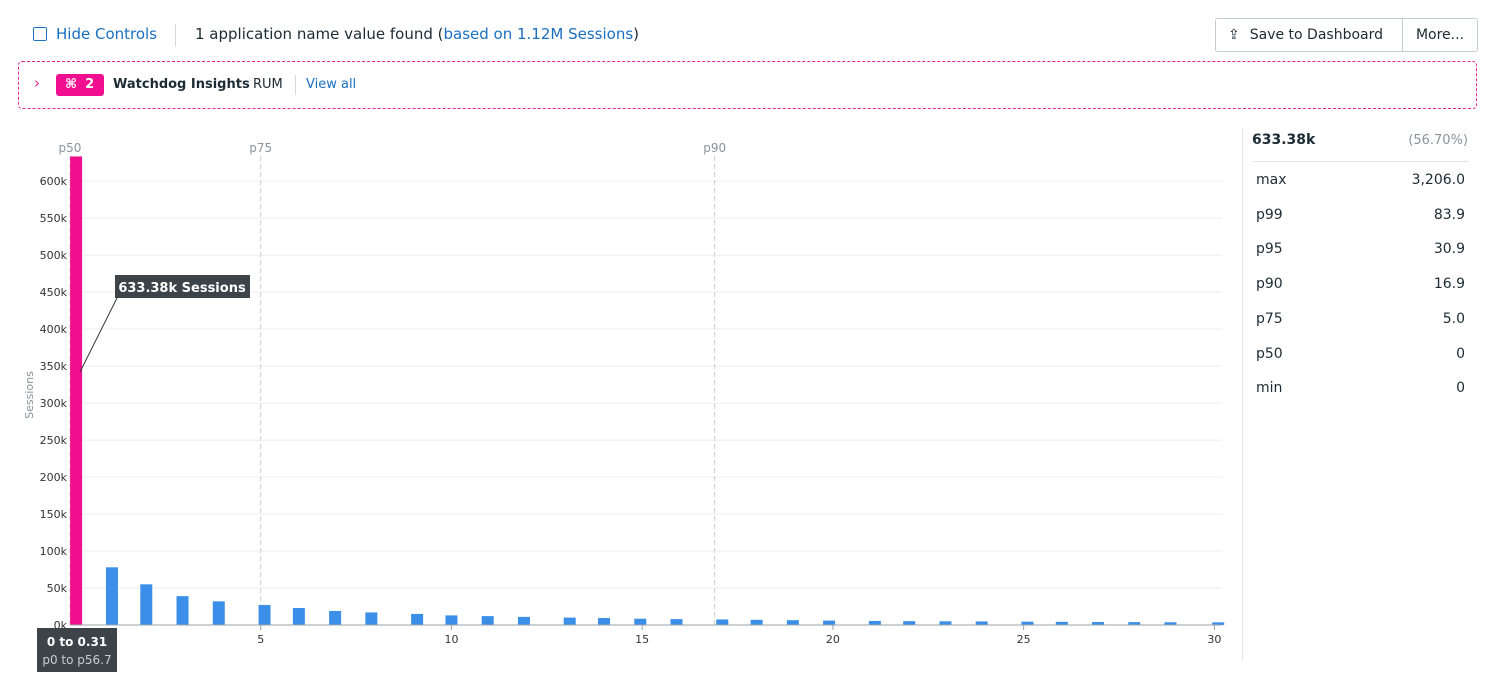 The image size is (1492, 684). I want to click on x-tick-label: 10, so click(451, 639).